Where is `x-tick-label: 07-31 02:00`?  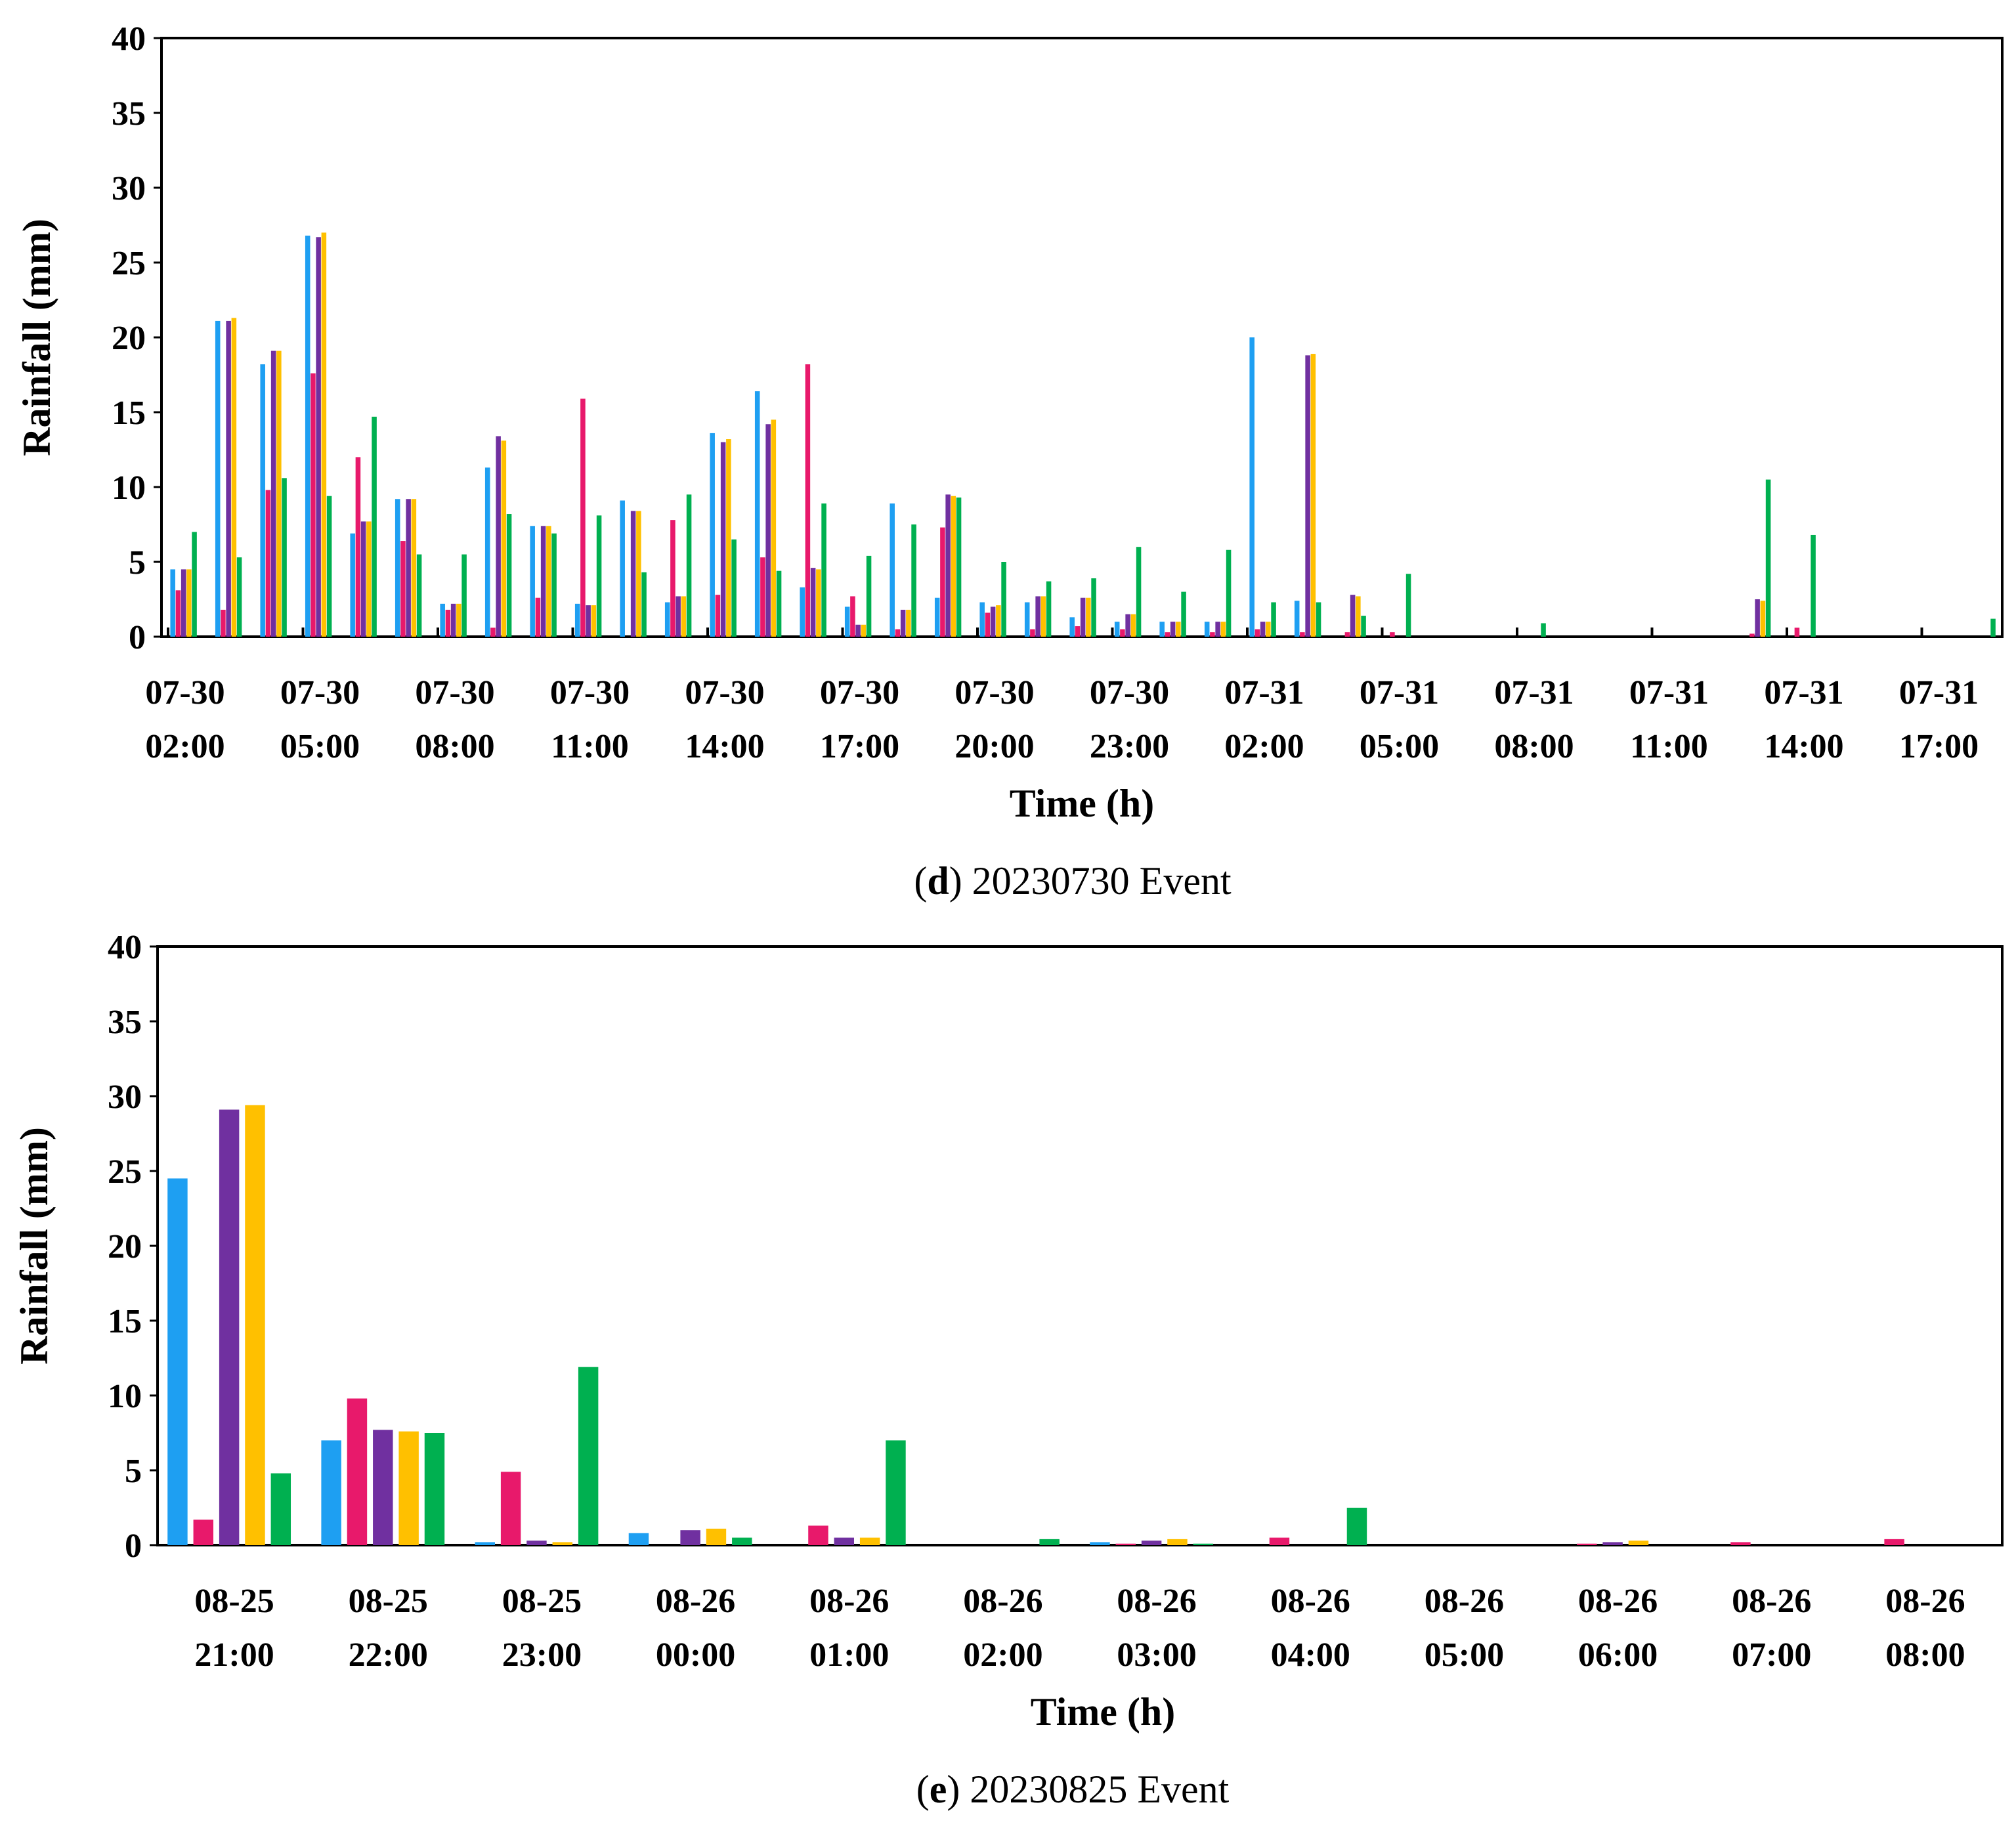
x-tick-label: 07-31 02:00 is located at coordinates (1264, 720).